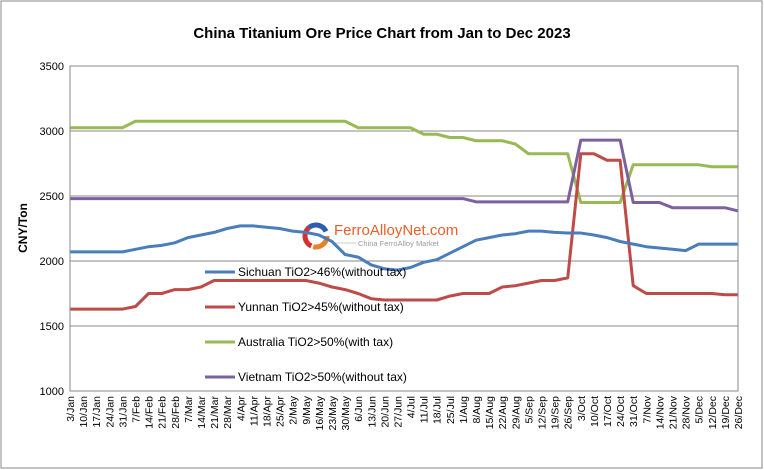  What do you see at coordinates (307, 409) in the screenshot?
I see `x-tick-label: 9/May` at bounding box center [307, 409].